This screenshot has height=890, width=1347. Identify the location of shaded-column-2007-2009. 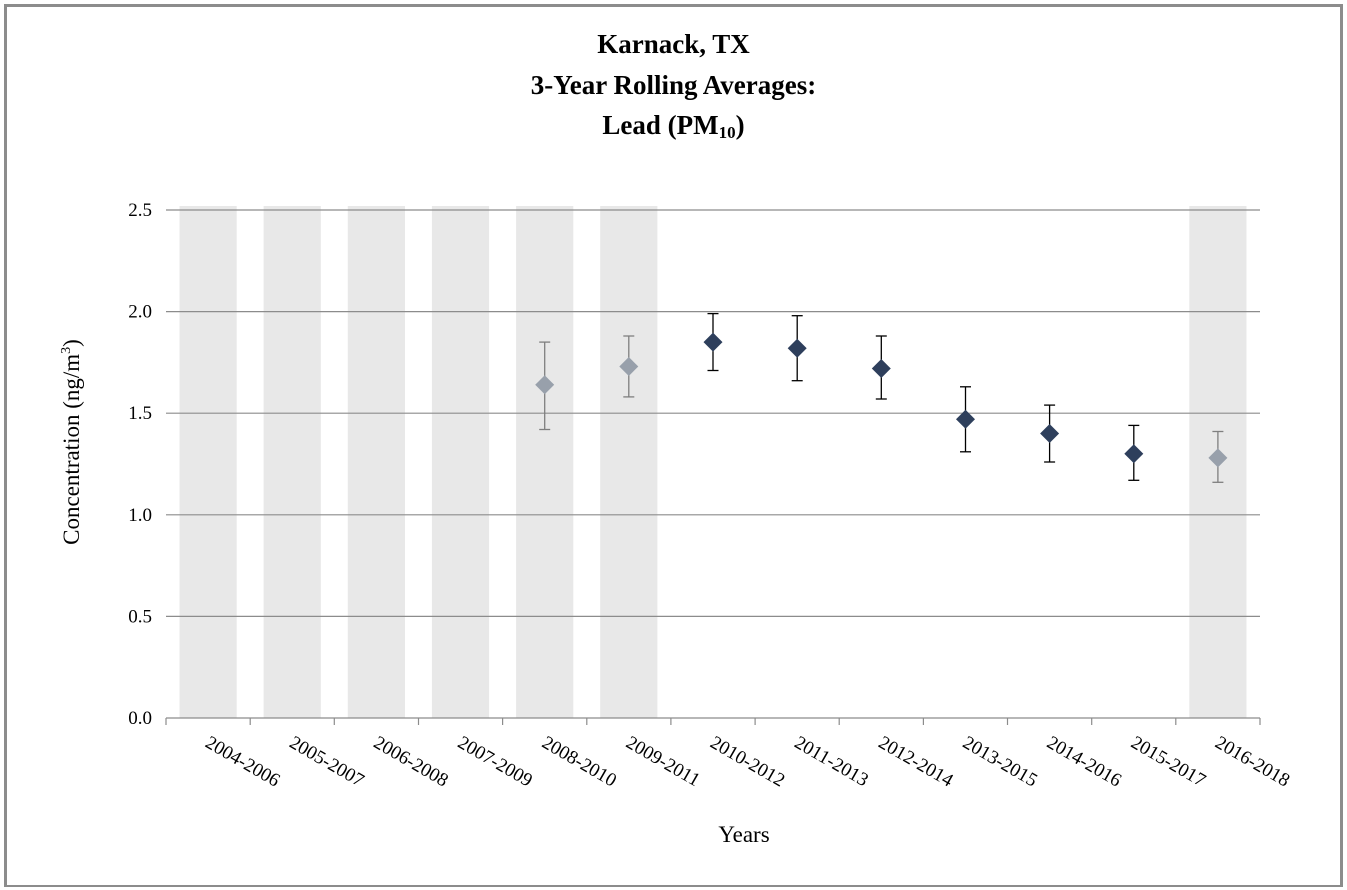
(460, 462).